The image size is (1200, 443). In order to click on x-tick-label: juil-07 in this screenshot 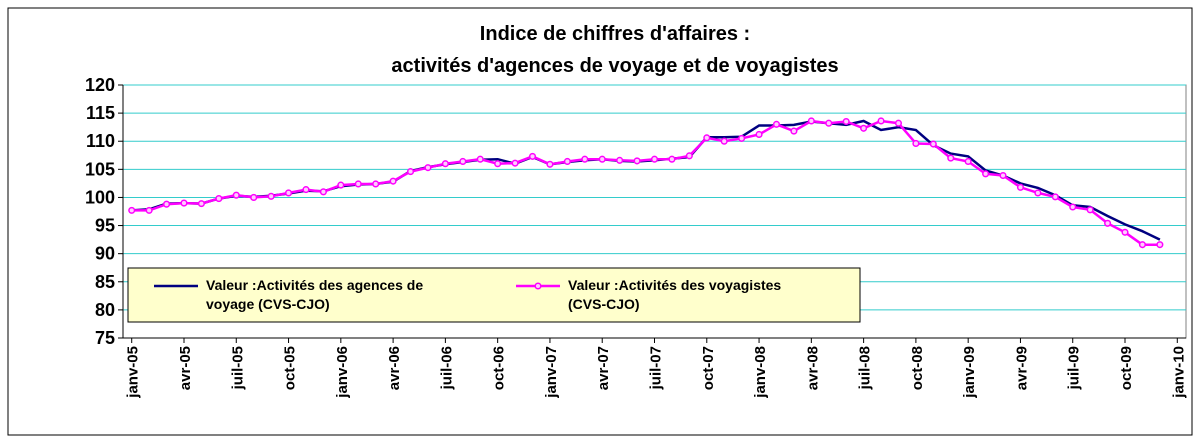, I will do `click(656, 368)`.